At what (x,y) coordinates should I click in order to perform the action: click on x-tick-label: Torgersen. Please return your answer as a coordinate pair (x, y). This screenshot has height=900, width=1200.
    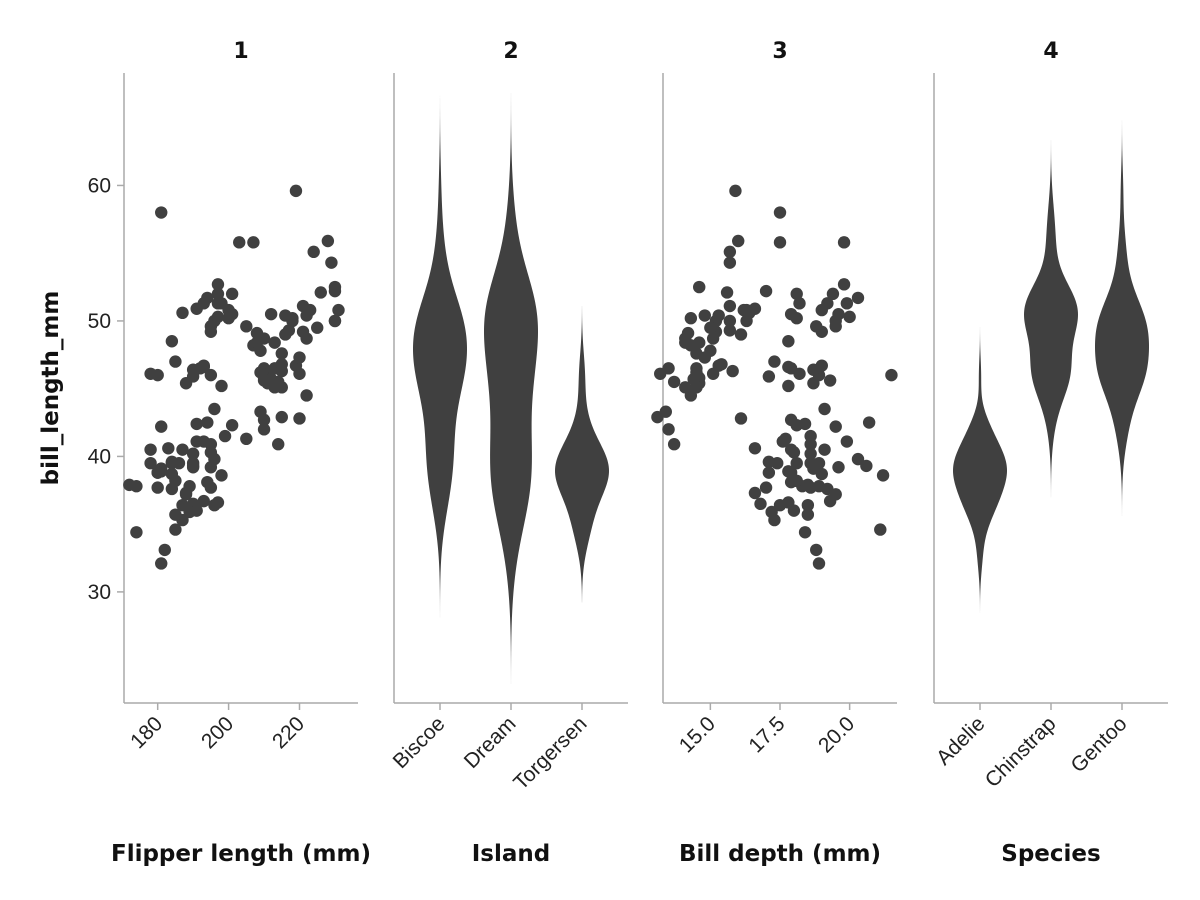
    Looking at the image, I should click on (550, 753).